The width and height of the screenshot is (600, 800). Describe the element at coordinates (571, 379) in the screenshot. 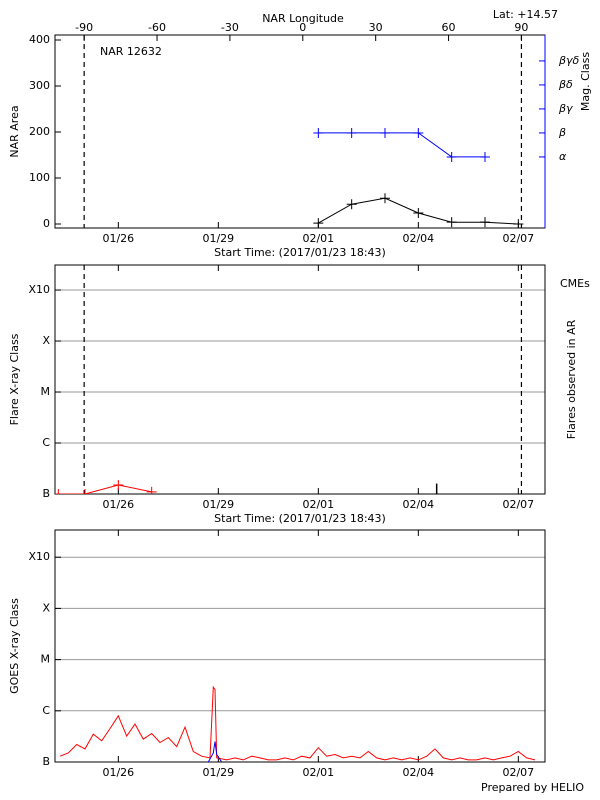

I see `y2-axis-label: Flares observed in AR` at that location.